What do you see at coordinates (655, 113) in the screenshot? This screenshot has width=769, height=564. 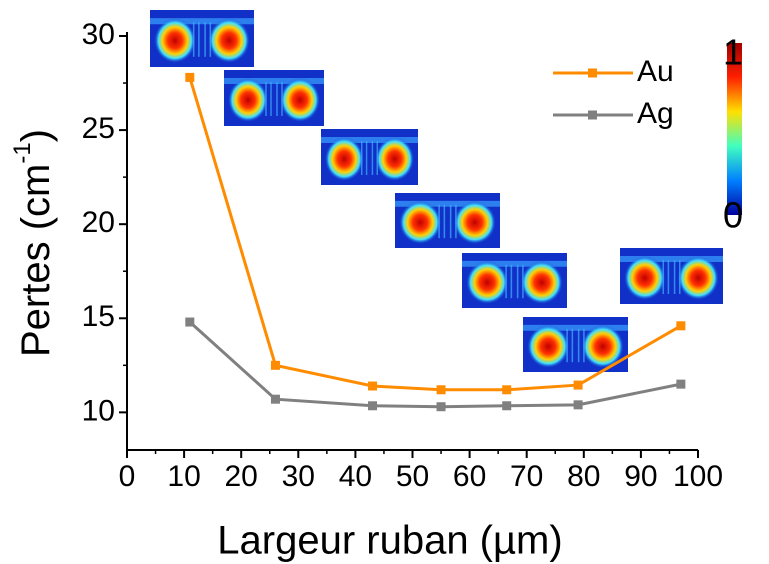 I see `legend-label: Ag` at bounding box center [655, 113].